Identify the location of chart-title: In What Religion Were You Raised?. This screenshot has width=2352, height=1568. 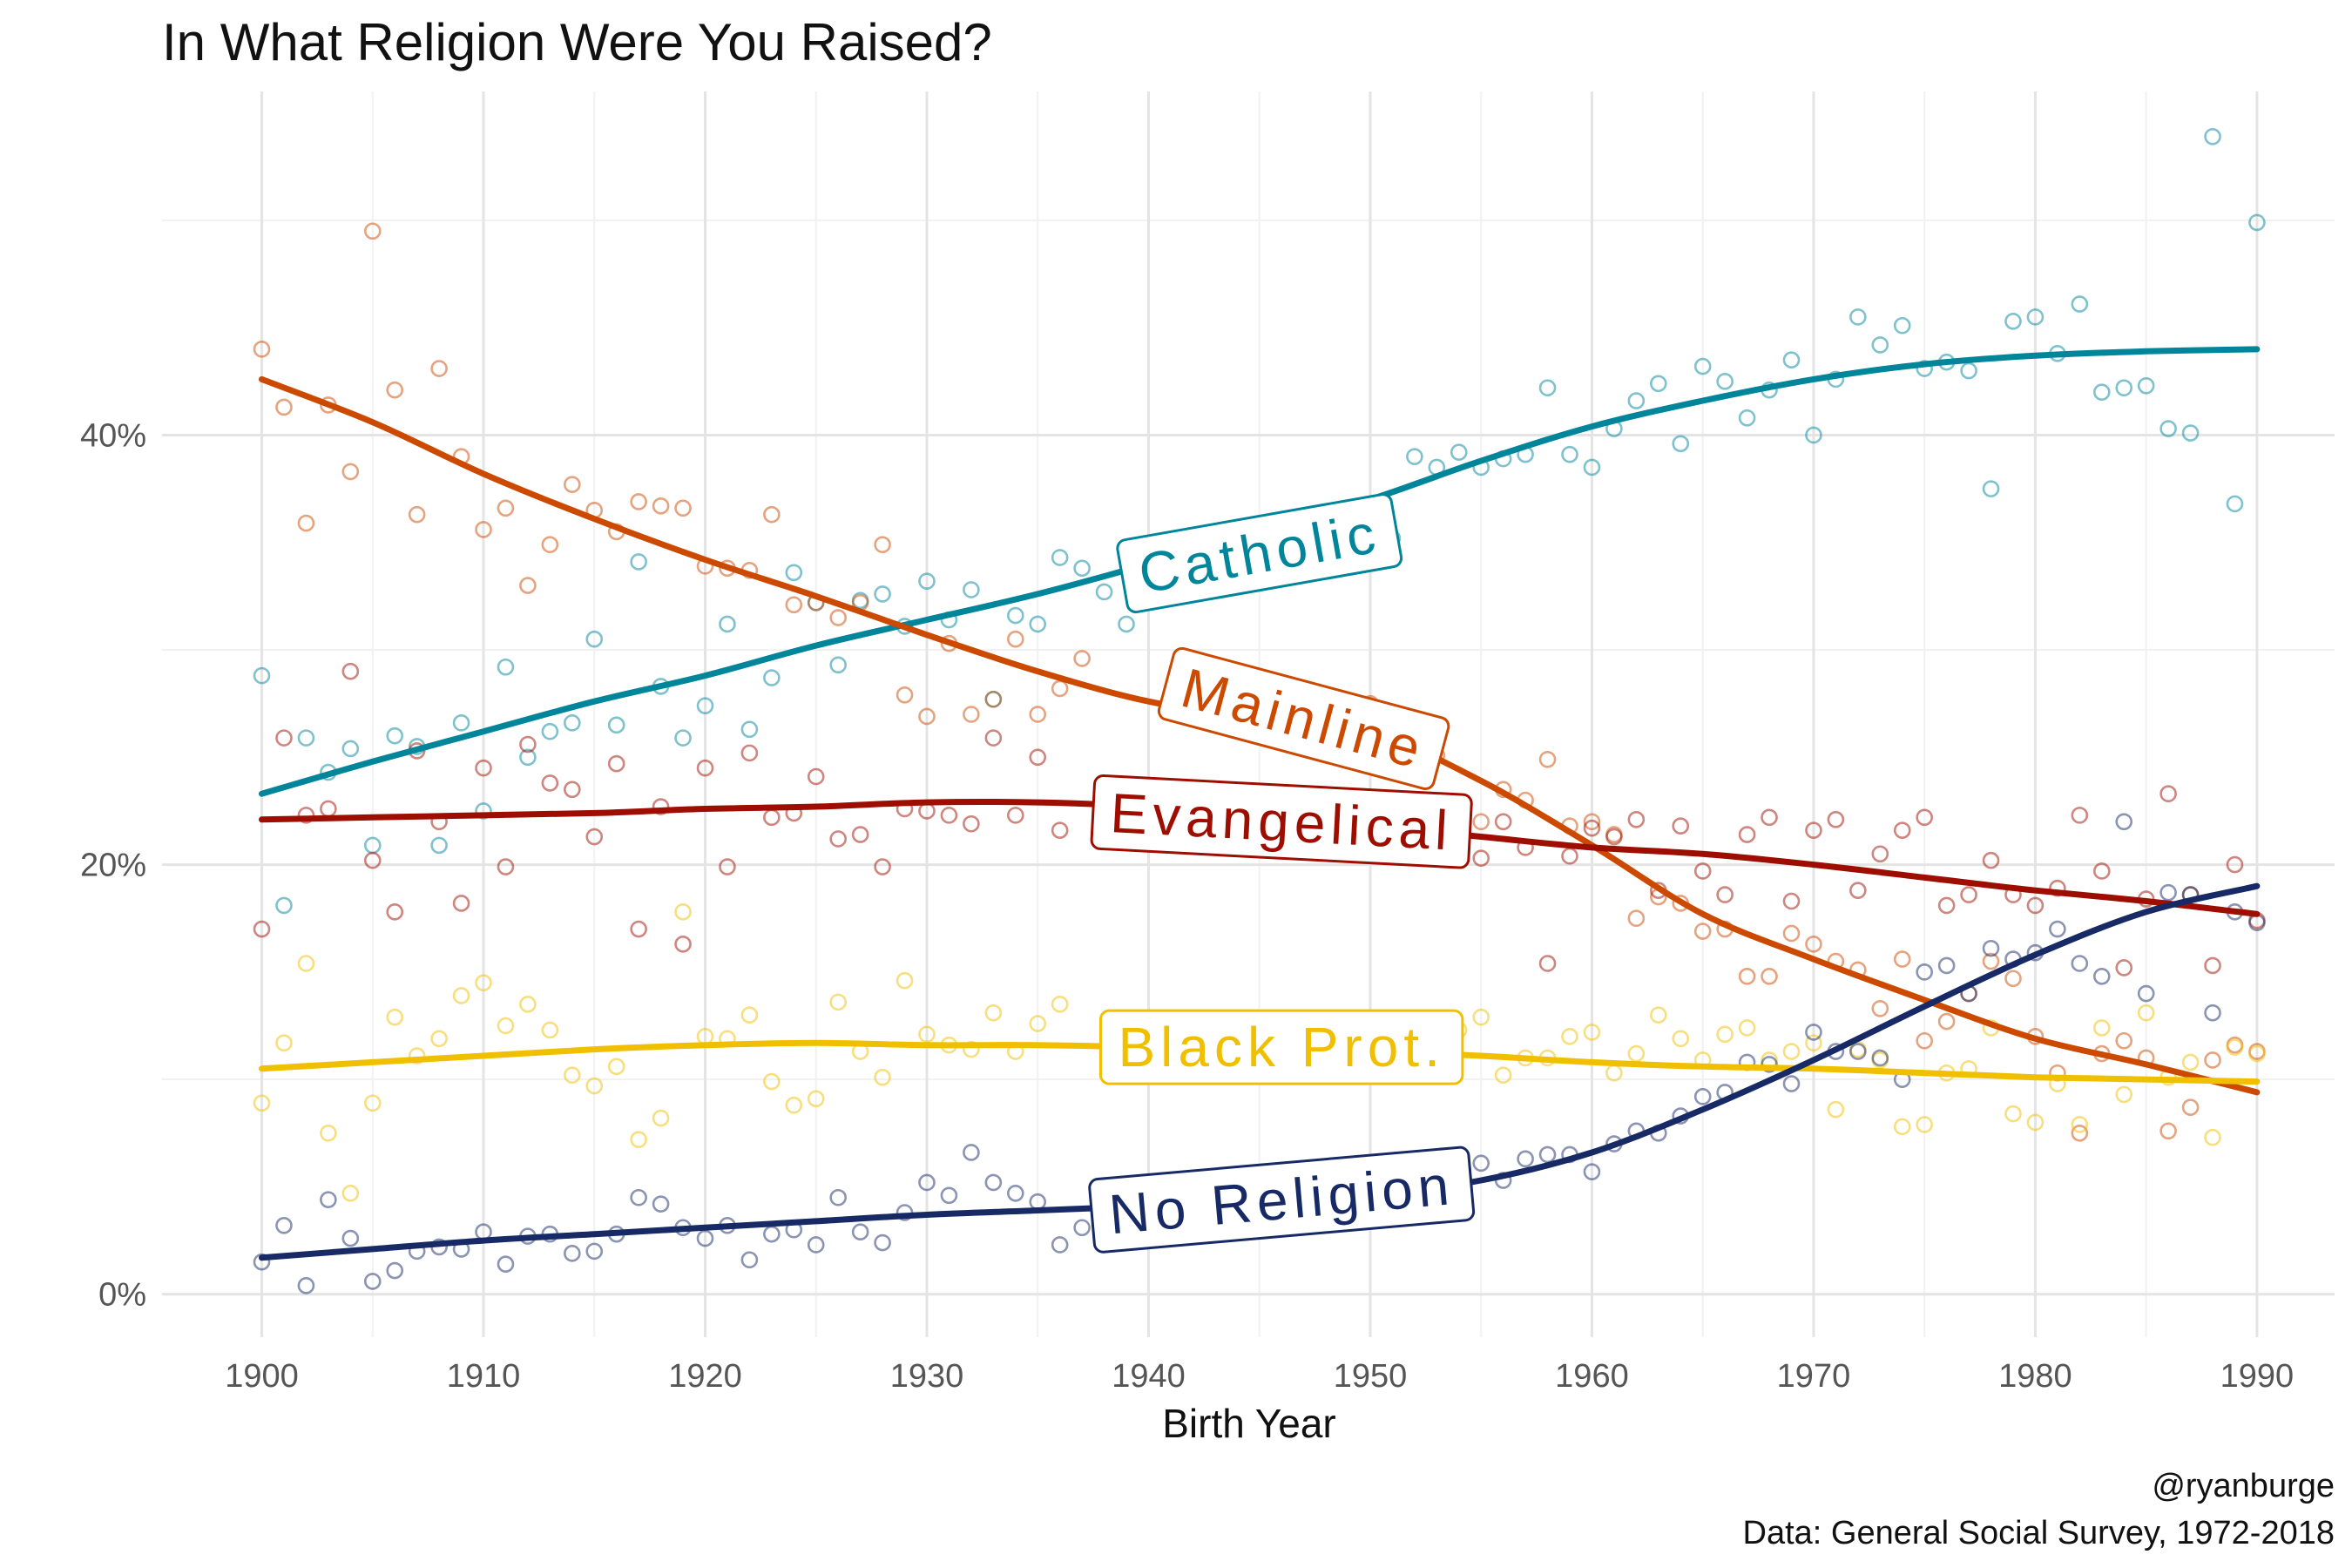
(577, 42).